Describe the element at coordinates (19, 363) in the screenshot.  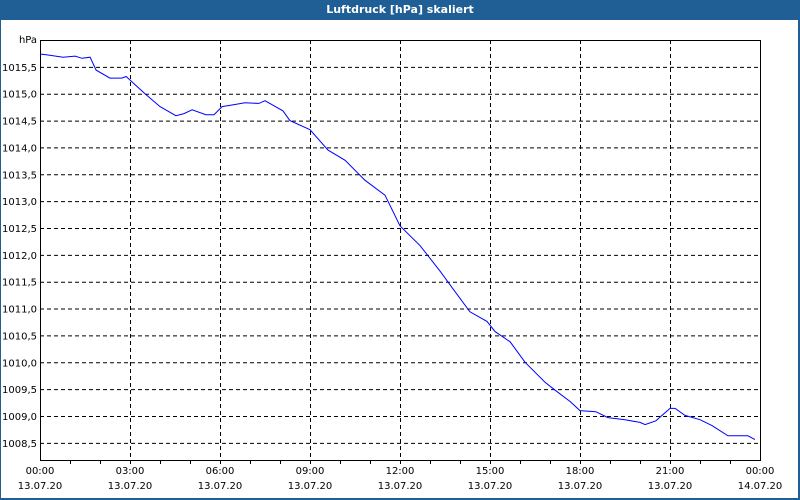
I see `y-tick-label: 1010,0` at that location.